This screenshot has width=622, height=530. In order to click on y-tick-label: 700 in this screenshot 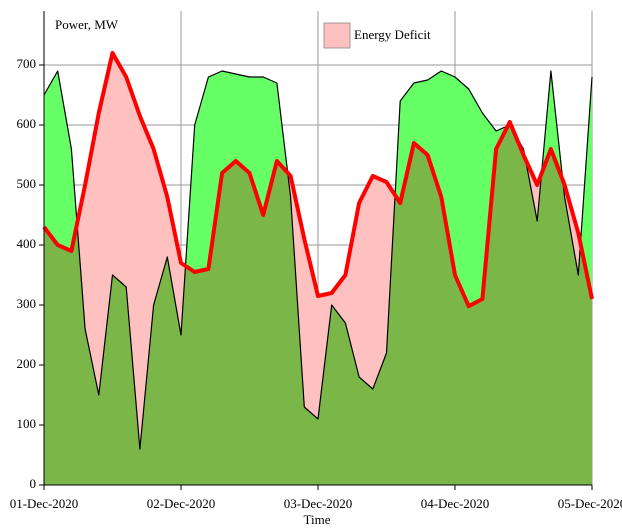, I will do `click(27, 63)`.